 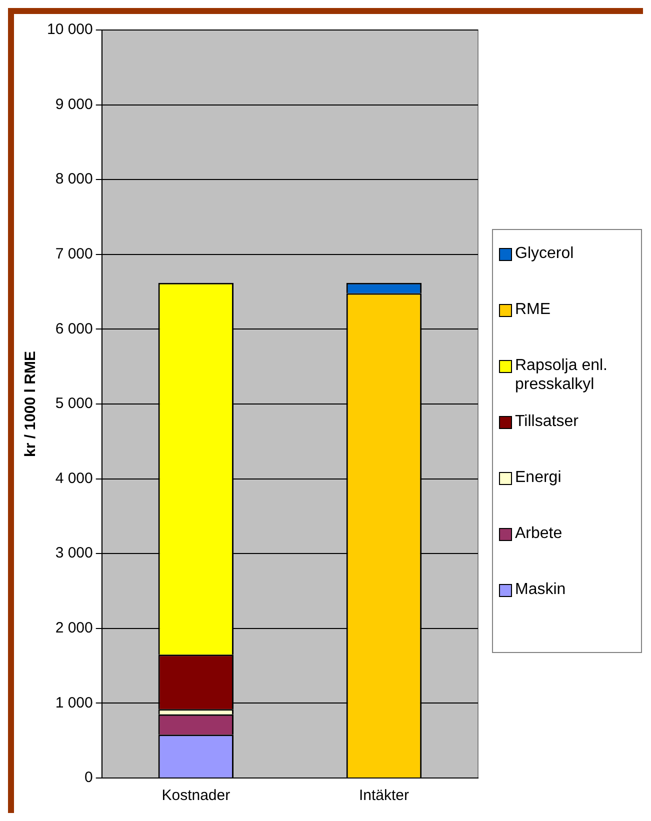 What do you see at coordinates (74, 403) in the screenshot?
I see `y-tick-label: 5 000` at bounding box center [74, 403].